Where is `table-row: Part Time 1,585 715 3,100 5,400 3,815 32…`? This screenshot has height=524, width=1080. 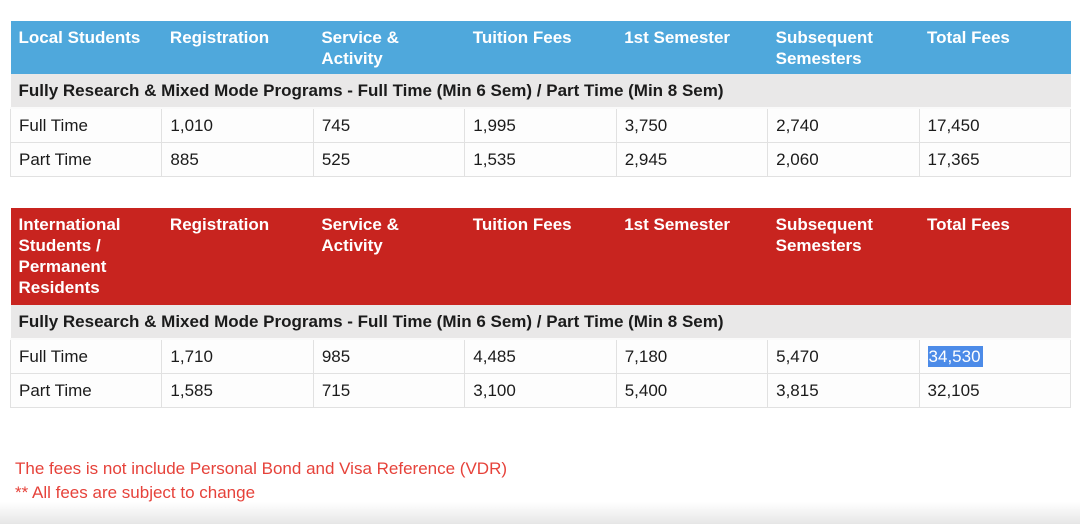 table-row: Part Time 1,585 715 3,100 5,400 3,815 32… is located at coordinates (540, 390).